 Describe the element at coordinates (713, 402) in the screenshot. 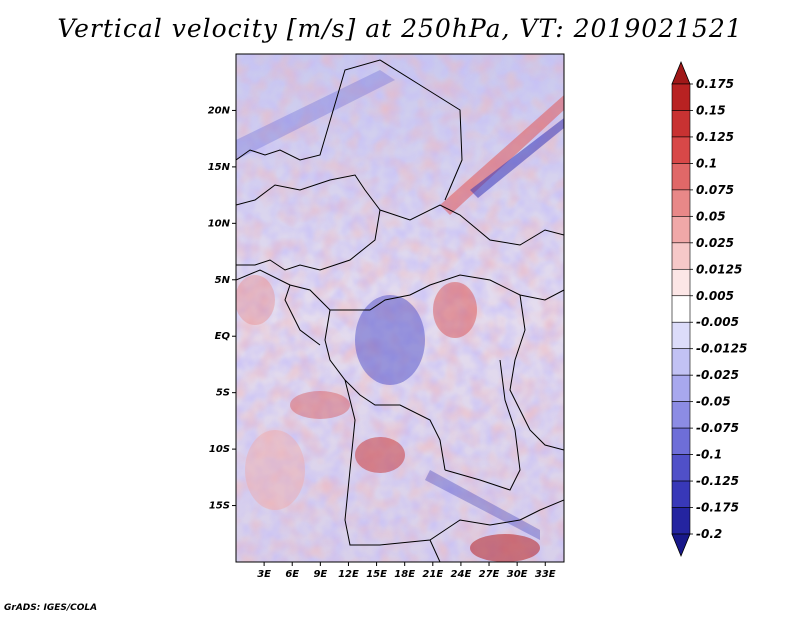

I see `colorbar-label: -0.05` at that location.